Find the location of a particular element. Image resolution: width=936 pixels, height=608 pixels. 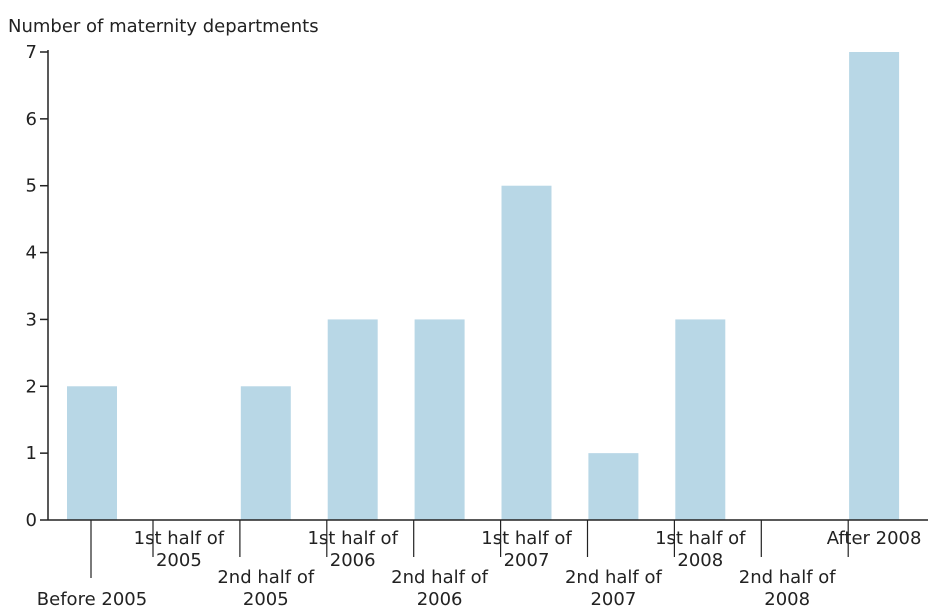

y-tick-label: 1 is located at coordinates (31, 453).